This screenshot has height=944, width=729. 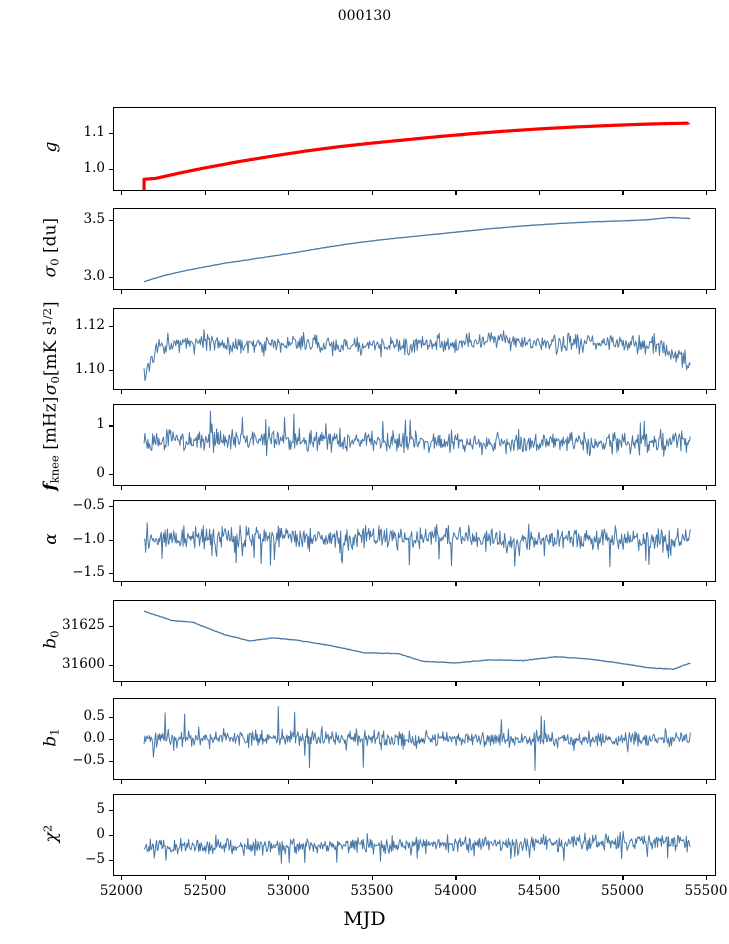 What do you see at coordinates (100, 834) in the screenshot?
I see `y-tick-label-chi2-1: 0` at bounding box center [100, 834].